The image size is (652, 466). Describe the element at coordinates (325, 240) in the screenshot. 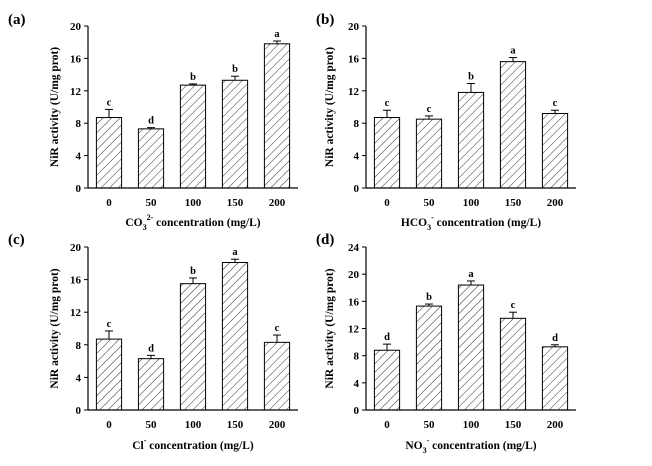

I see `panel-label: (d)` at that location.